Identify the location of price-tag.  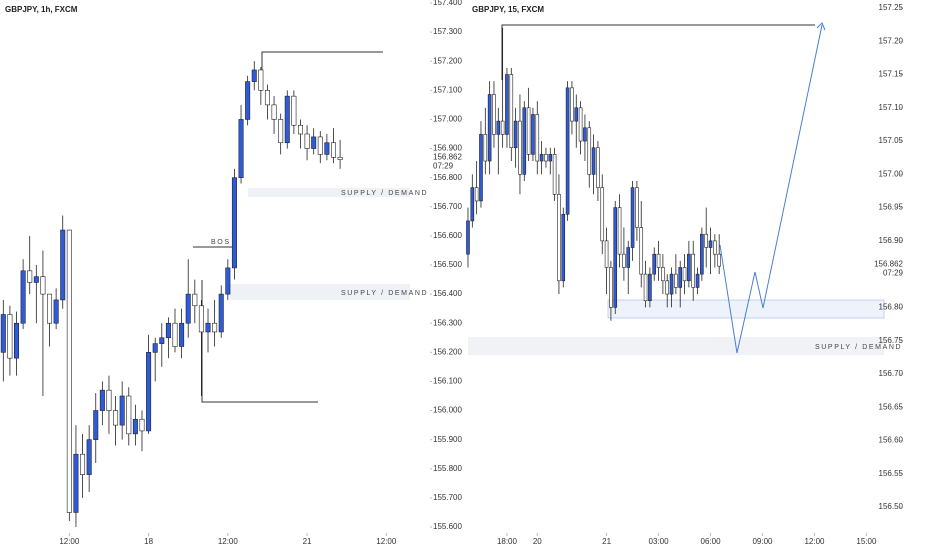
(448, 161).